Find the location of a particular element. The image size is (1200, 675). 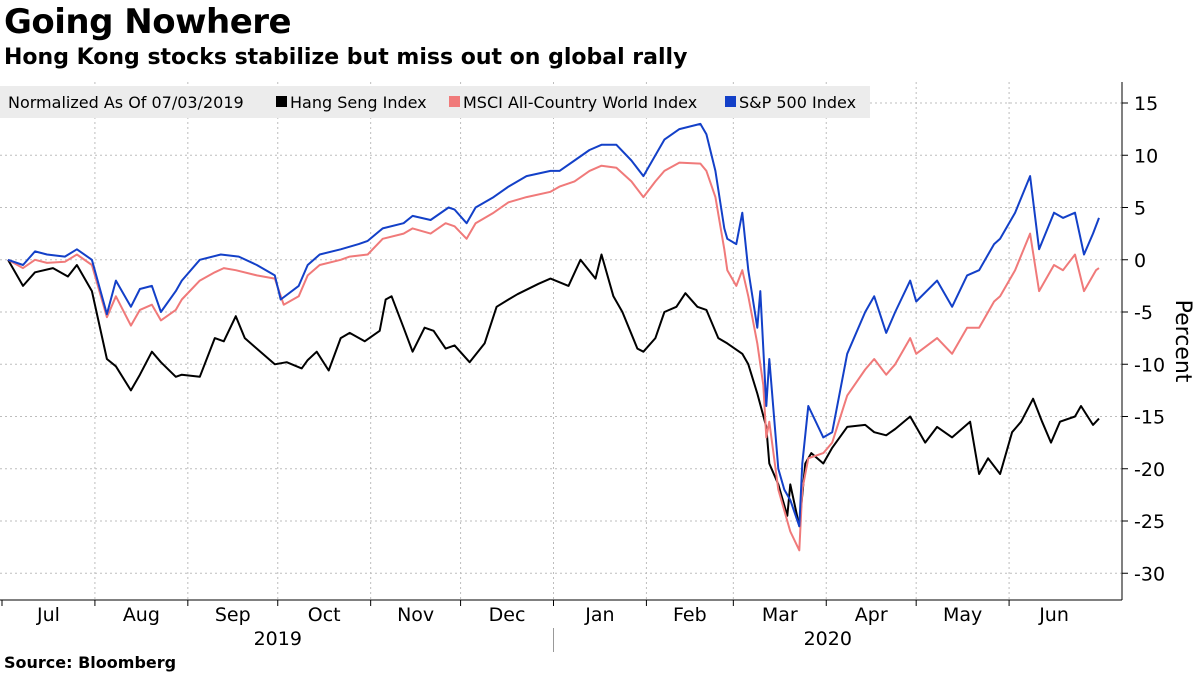

x-tick-label: Mar is located at coordinates (780, 615).